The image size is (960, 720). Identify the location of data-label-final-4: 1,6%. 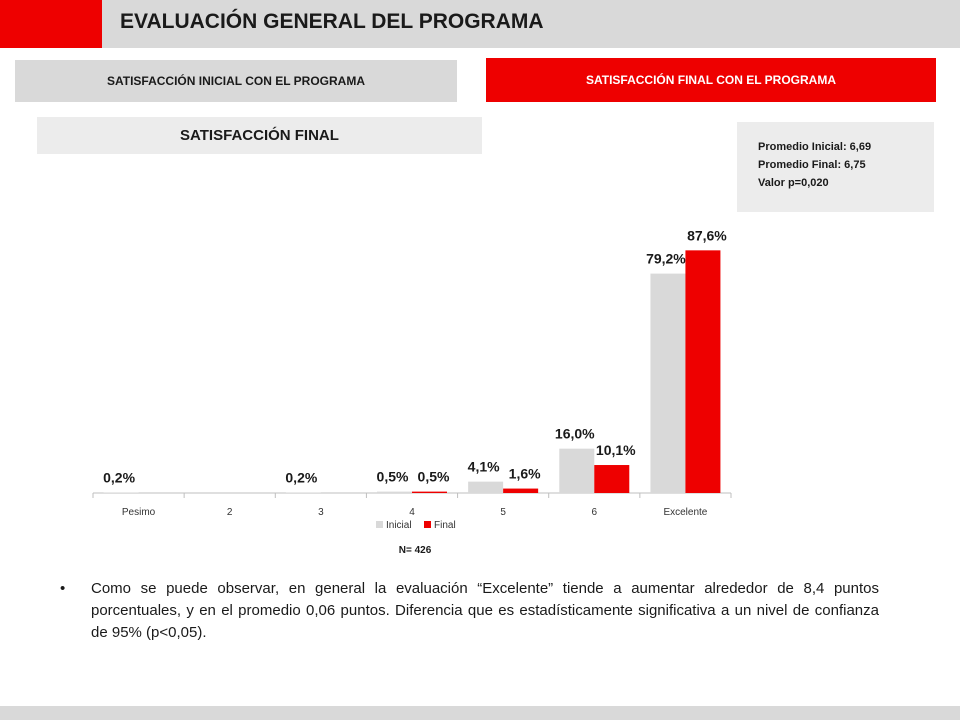
(525, 474).